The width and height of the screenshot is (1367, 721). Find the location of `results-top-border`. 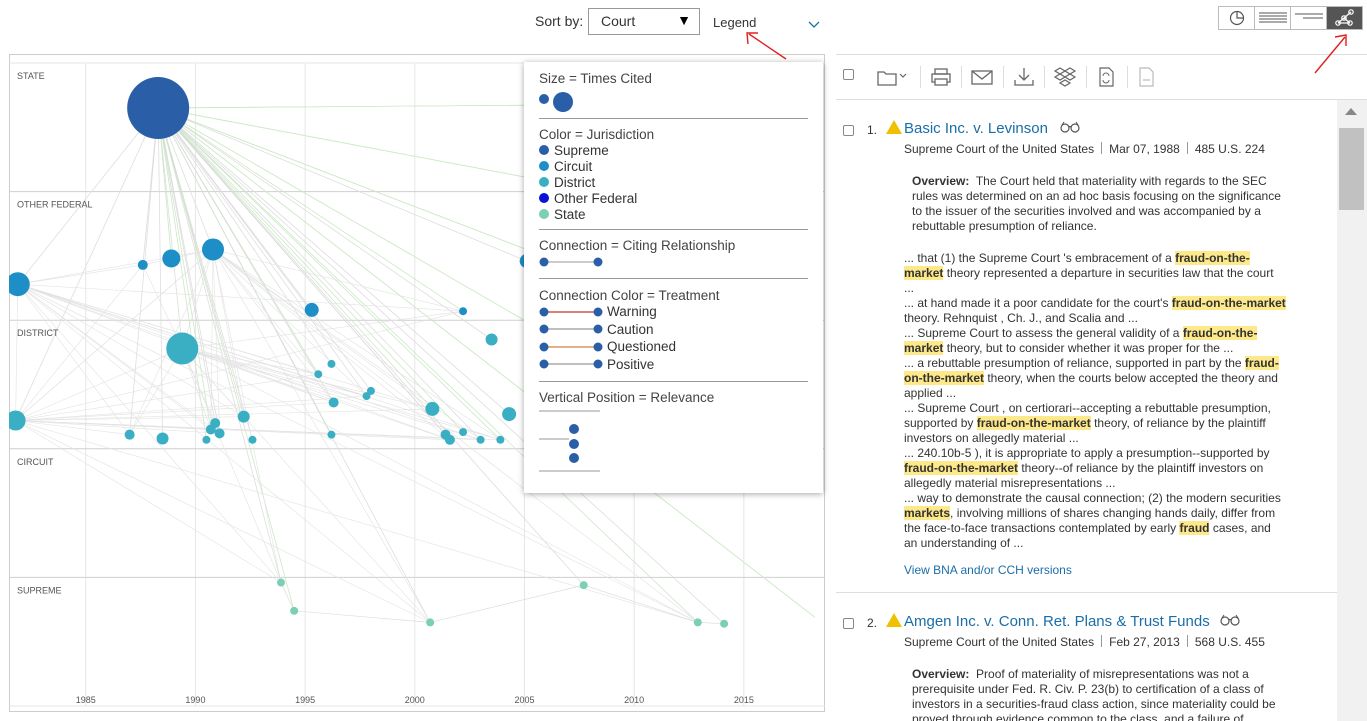

results-top-border is located at coordinates (1101, 54).